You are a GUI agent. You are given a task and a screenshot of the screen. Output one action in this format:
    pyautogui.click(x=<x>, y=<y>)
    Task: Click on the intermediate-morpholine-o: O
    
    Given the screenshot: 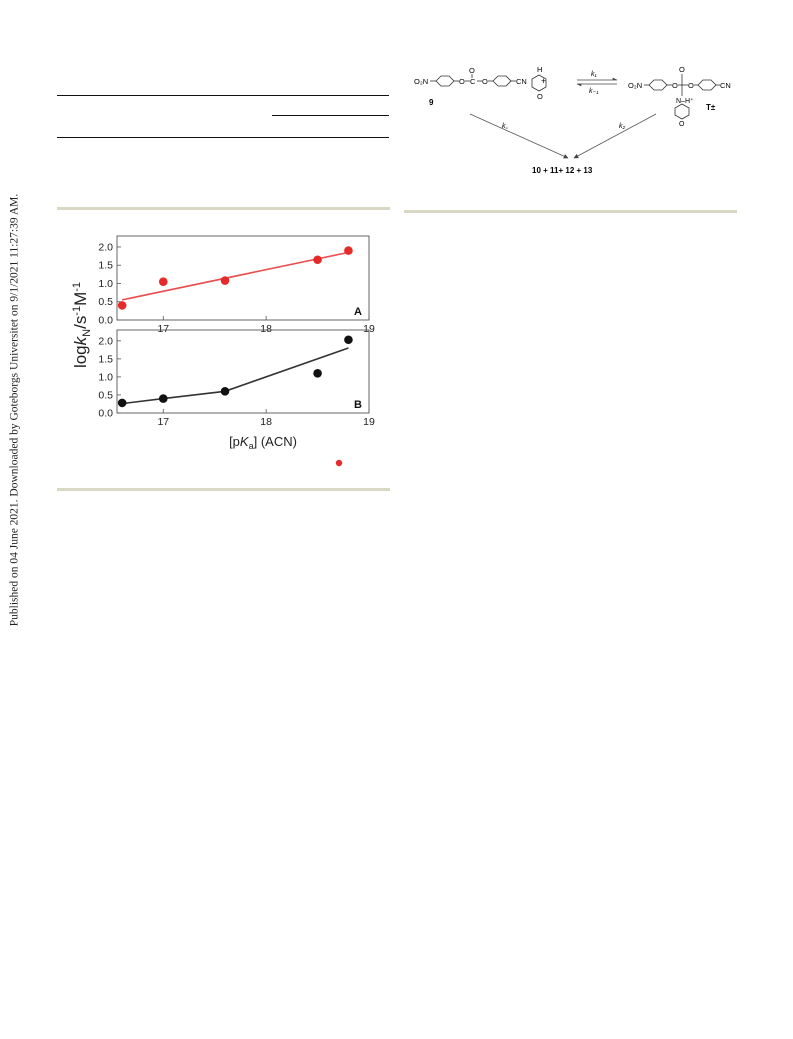 What is the action you would take?
    pyautogui.click(x=682, y=124)
    